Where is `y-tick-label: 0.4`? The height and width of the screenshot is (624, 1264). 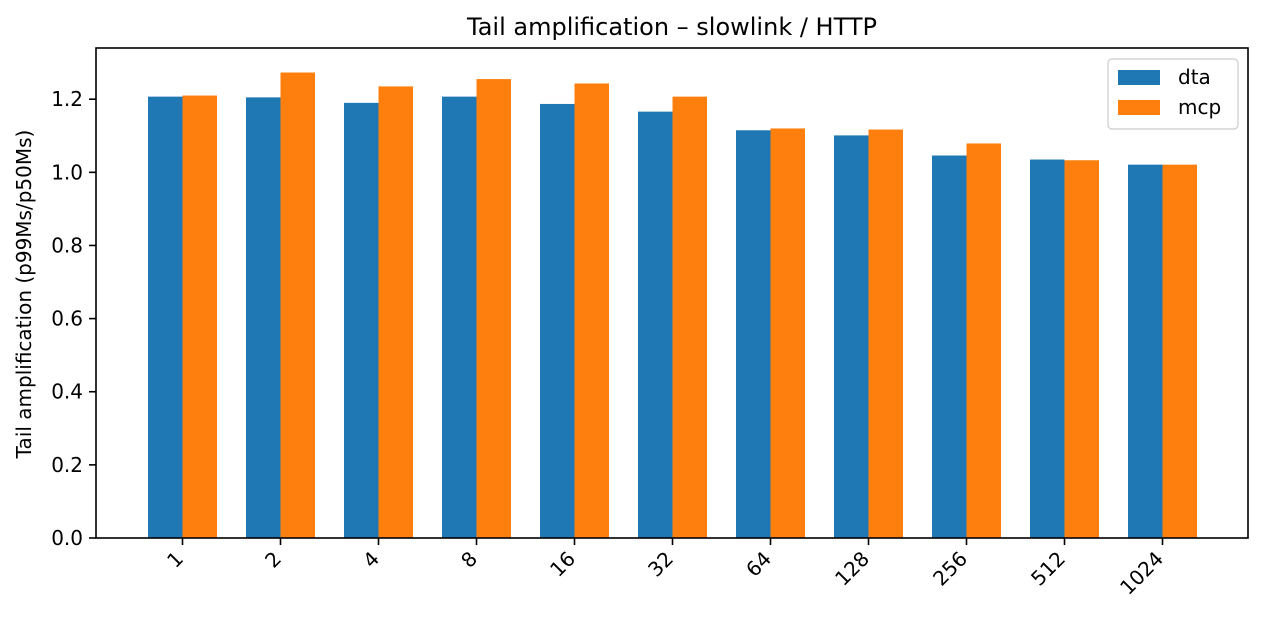
y-tick-label: 0.4 is located at coordinates (67, 392).